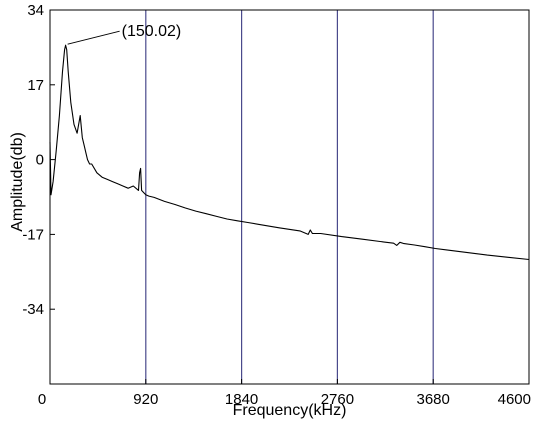 The width and height of the screenshot is (550, 428). I want to click on y-axis-ticks: 34 17 0 -17 -34, so click(38, 160).